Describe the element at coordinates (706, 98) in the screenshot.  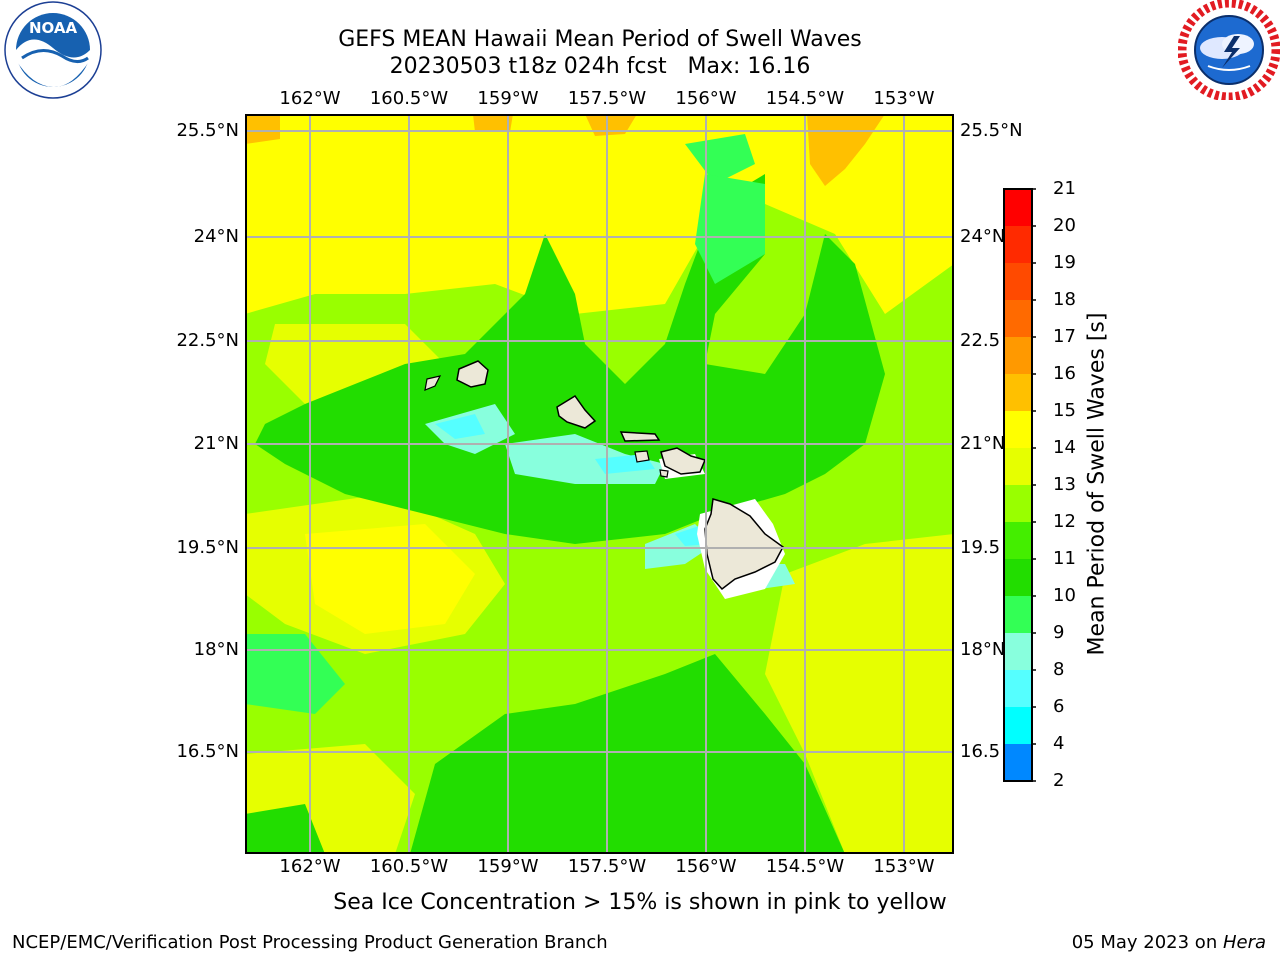
I see `lon-label-top: 156°W` at that location.